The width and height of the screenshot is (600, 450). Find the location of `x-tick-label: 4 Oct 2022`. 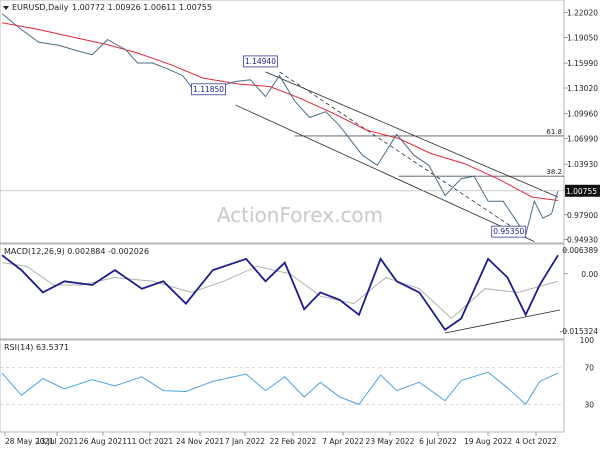

x-tick-label: 4 Oct 2022 is located at coordinates (536, 441).